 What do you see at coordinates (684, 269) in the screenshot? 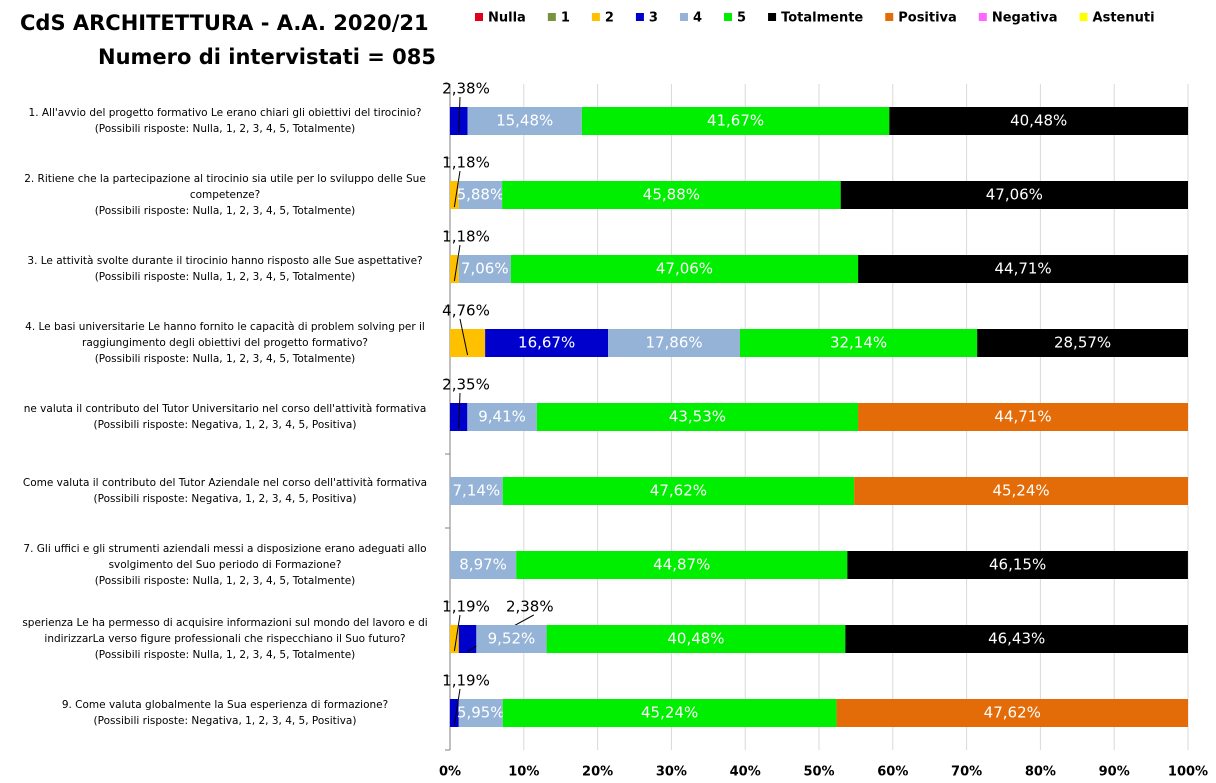
I see `value-label: 47,06%` at bounding box center [684, 269].